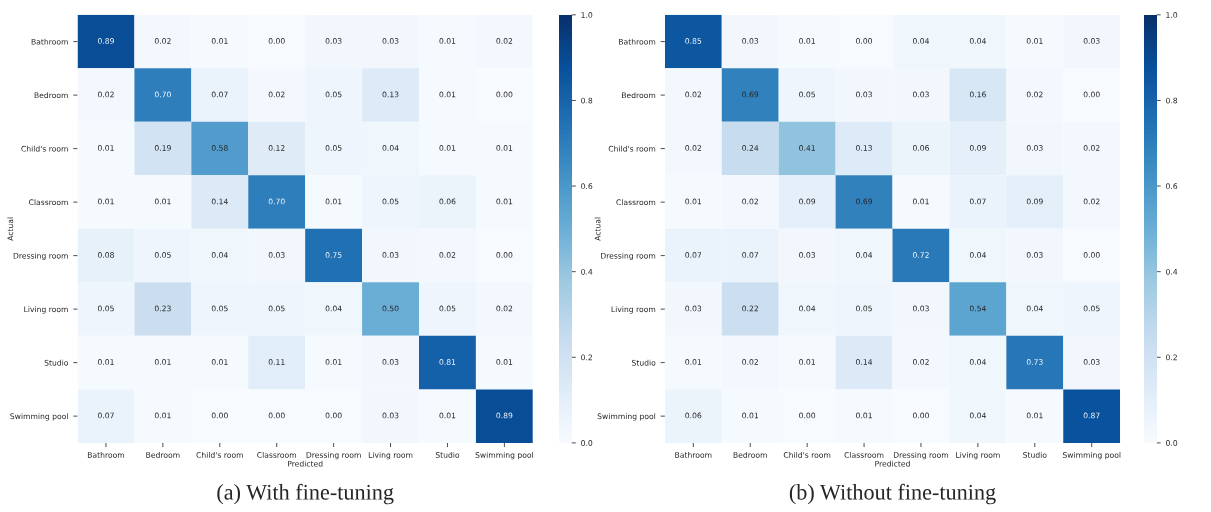  I want to click on text: (a) With fine-tuning, so click(305, 494).